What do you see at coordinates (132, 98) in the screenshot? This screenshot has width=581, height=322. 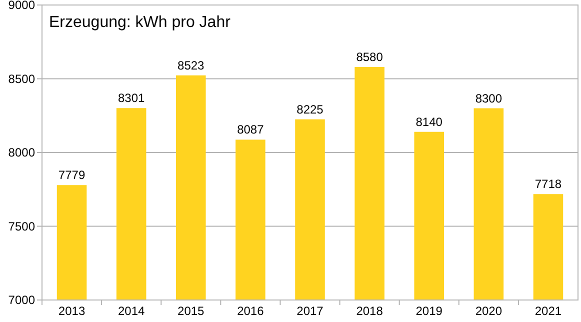 I see `data-label: 8301` at bounding box center [132, 98].